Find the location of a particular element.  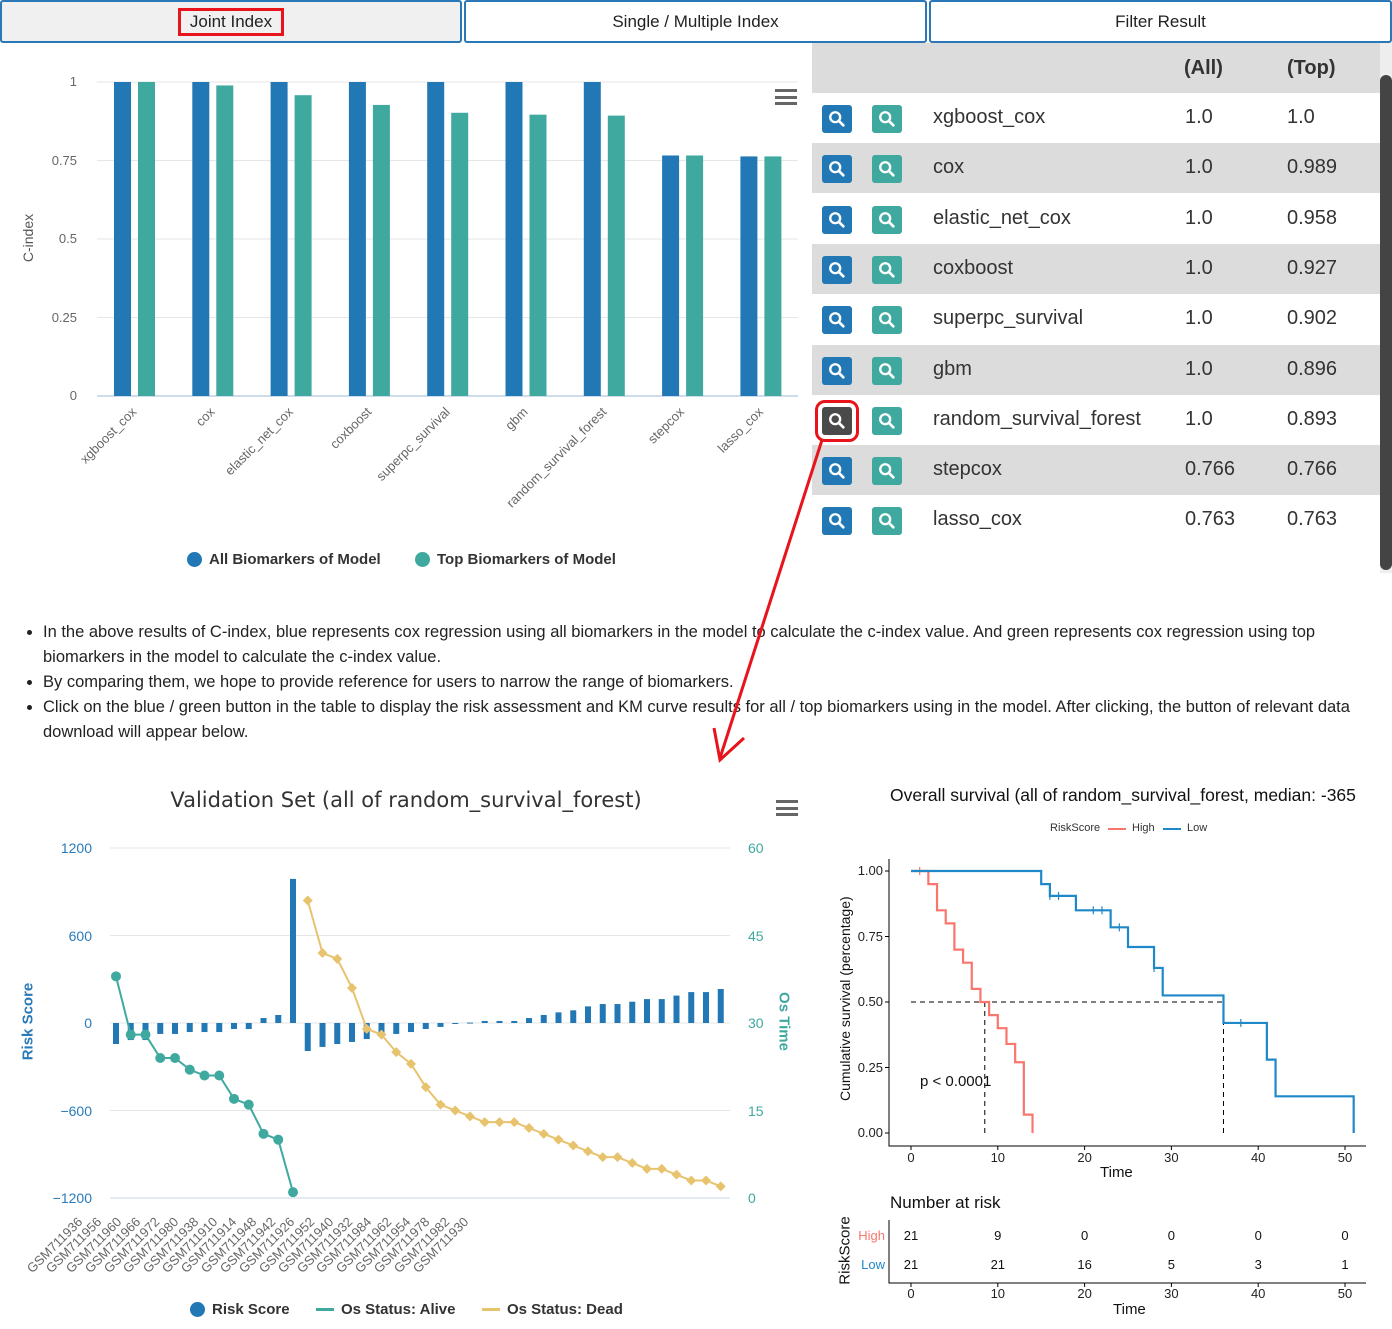

tab-single-multiple-index: Single / Multiple Index is located at coordinates (695, 21).